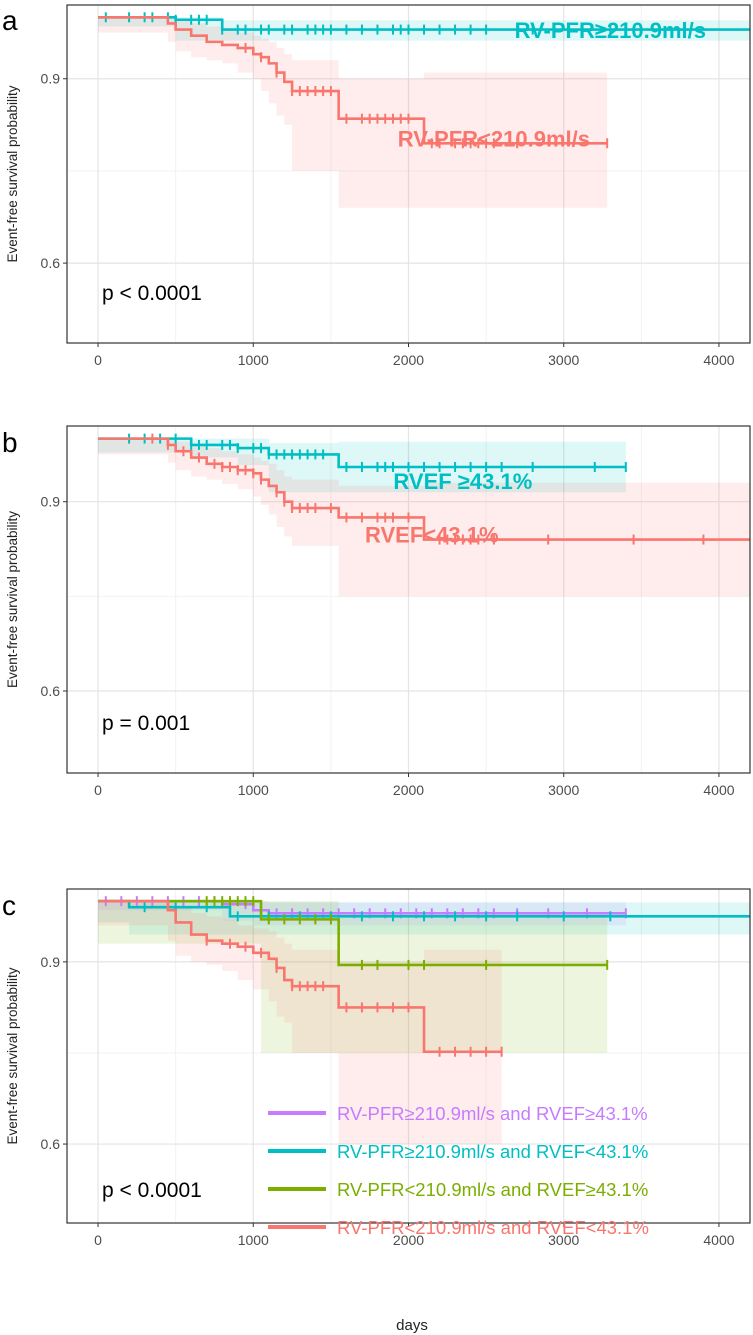 The height and width of the screenshot is (1335, 753). I want to click on legend-label: RV-PFR≥210.9ml/s and RVEF<43.1%, so click(492, 1151).